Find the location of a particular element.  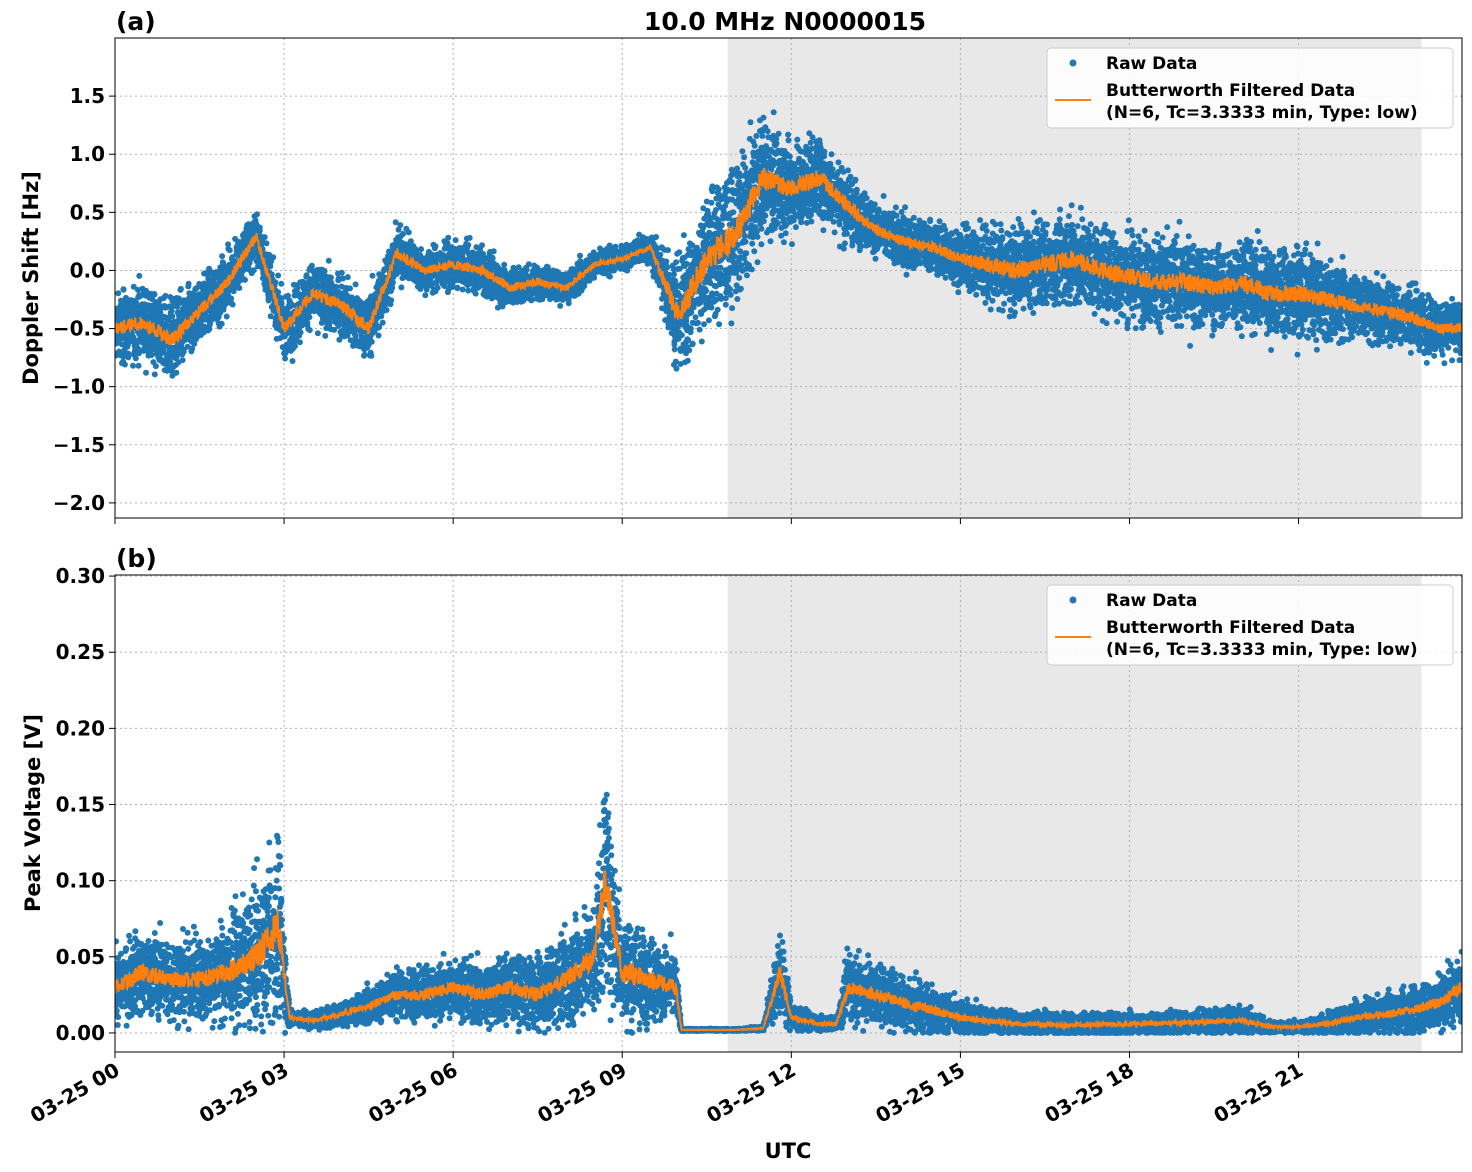

y-tick-label: −2.0 is located at coordinates (79, 503).